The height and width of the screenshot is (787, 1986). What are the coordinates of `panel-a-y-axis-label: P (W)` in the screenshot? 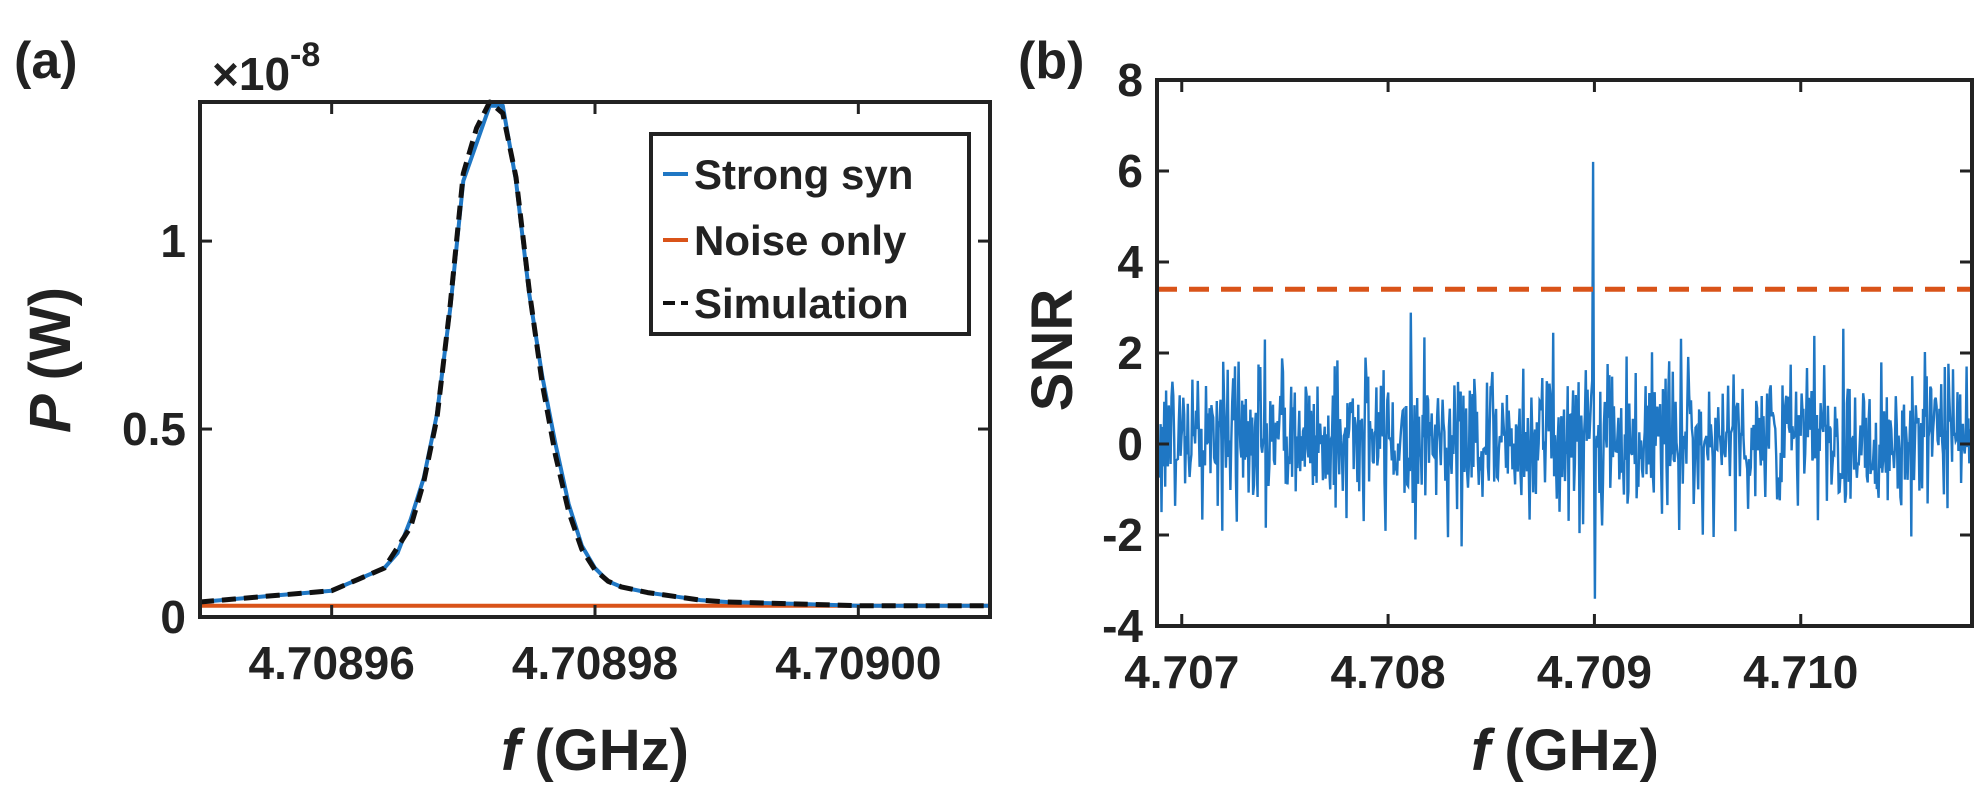 It's located at (50, 360).